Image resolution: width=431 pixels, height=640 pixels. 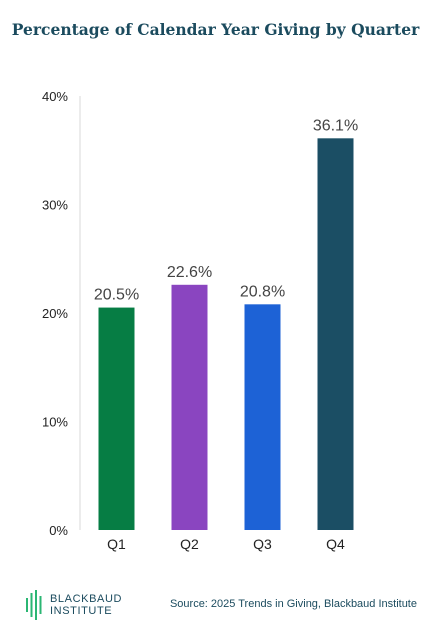 What do you see at coordinates (189, 272) in the screenshot?
I see `data-label: 22.6%` at bounding box center [189, 272].